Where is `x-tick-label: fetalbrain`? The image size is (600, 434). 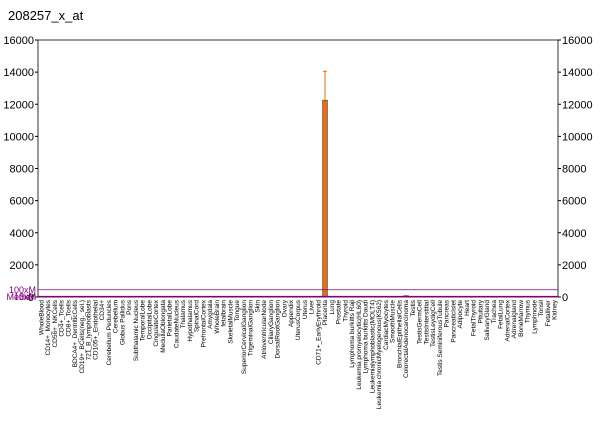
x-tick-label: fetalbrain is located at coordinates (224, 313).